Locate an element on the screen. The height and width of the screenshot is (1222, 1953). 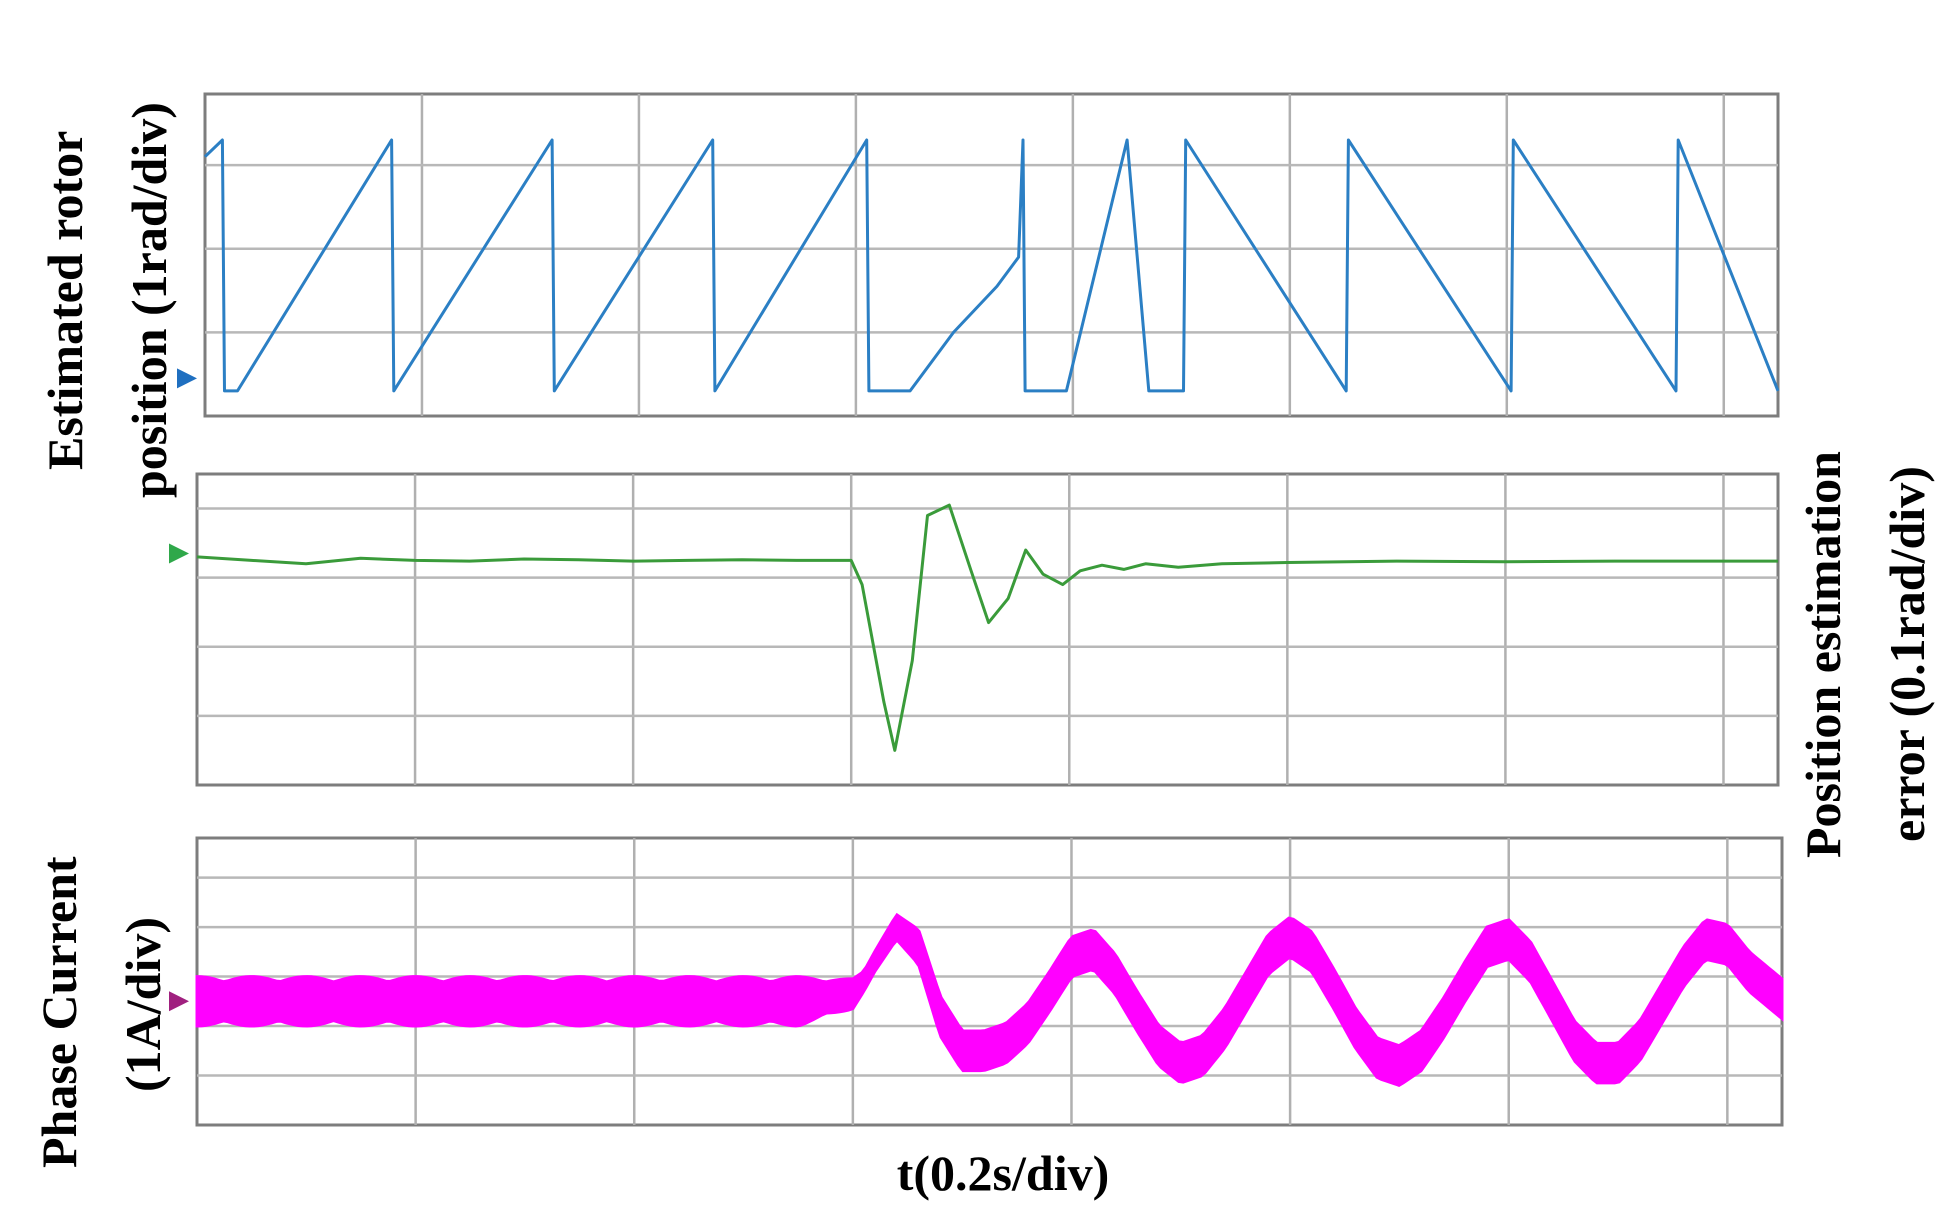
mid-ylabel-line1: Position estimation is located at coordinates (1823, 654).